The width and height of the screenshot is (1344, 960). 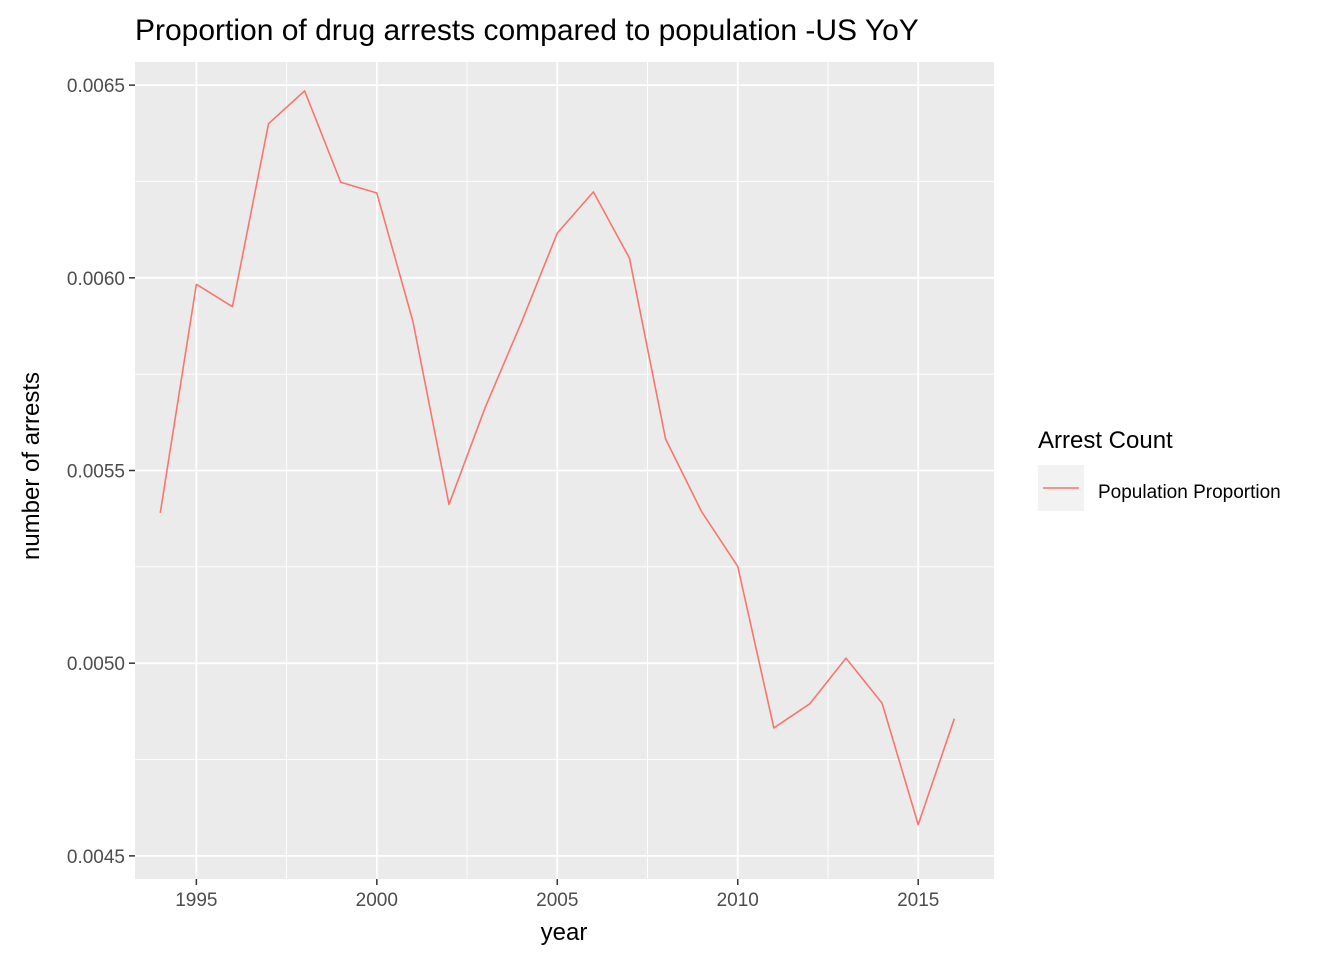 I want to click on y-tick-label: 0.0065, so click(x=96, y=86).